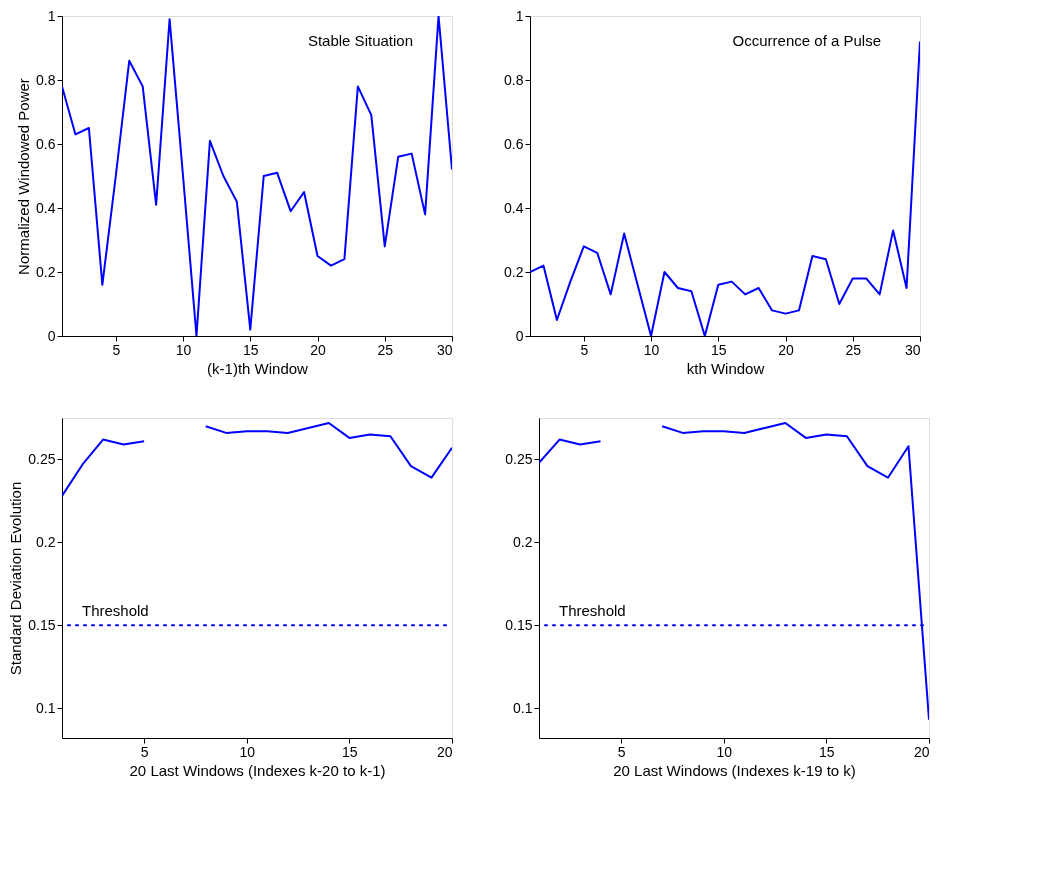  I want to click on x-axis-title: kth Window, so click(725, 368).